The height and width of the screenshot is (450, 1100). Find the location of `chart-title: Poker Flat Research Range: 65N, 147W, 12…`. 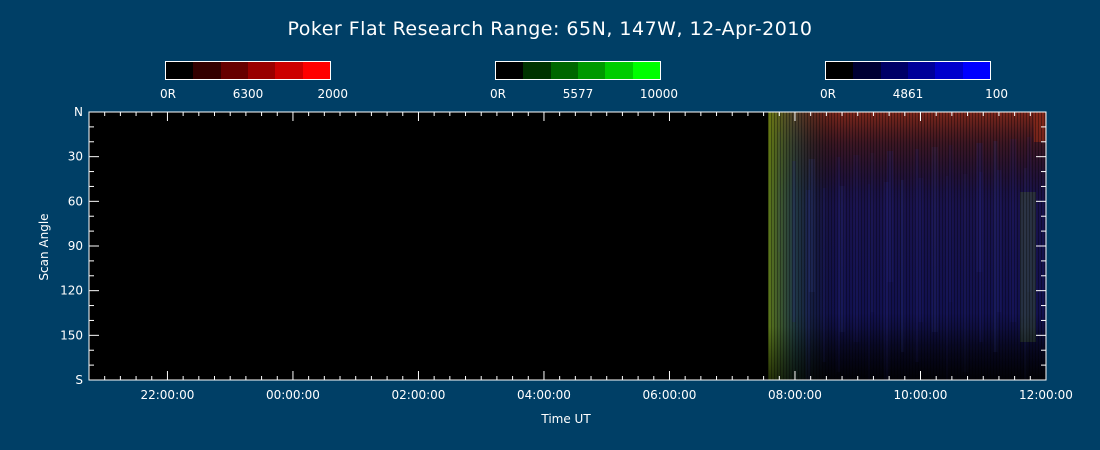

chart-title: Poker Flat Research Range: 65N, 147W, 12… is located at coordinates (550, 29).